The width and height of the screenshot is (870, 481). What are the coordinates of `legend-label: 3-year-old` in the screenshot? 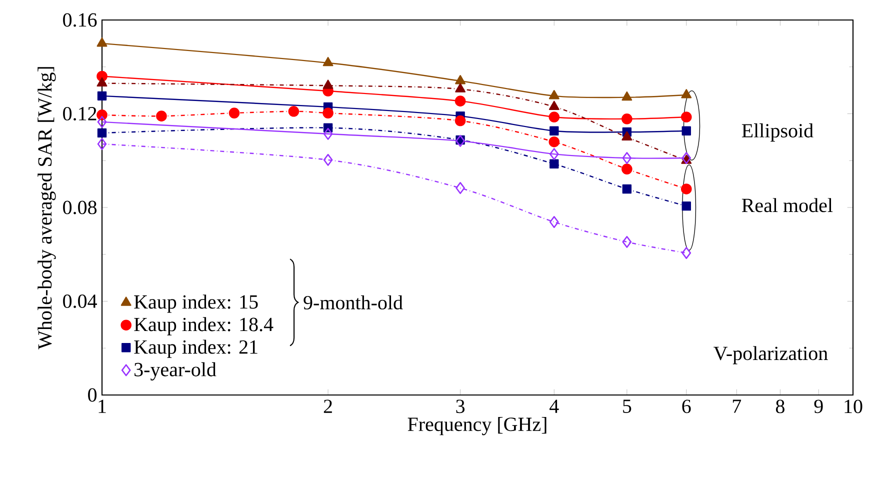 It's located at (175, 371).